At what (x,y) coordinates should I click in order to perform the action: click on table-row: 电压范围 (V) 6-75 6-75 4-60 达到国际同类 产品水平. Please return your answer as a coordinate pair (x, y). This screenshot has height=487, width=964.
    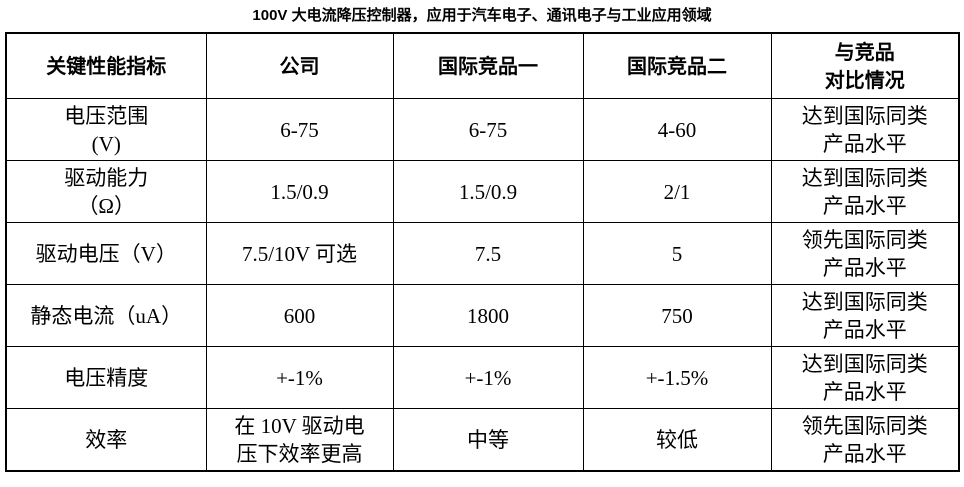
    Looking at the image, I should click on (482, 129).